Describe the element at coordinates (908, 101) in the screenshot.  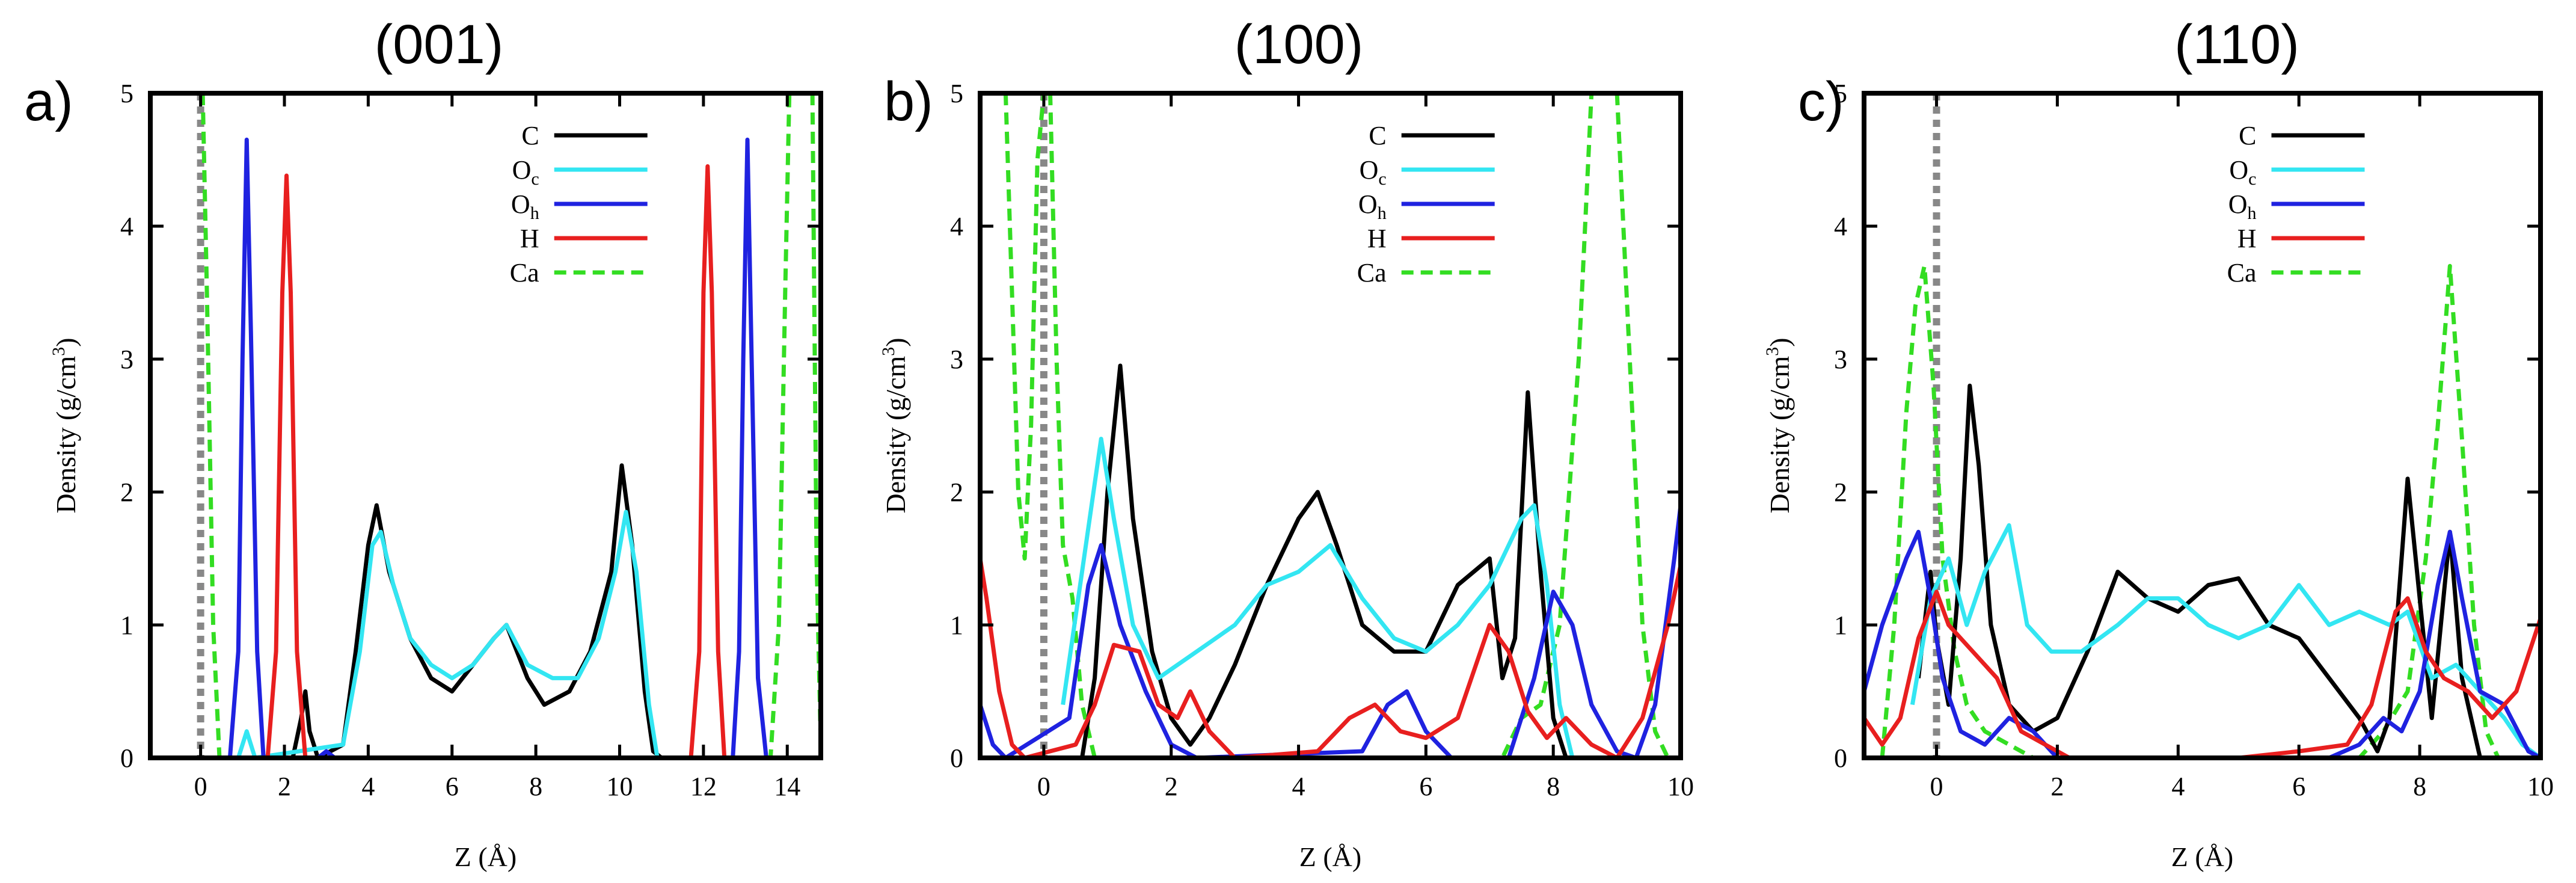
I see `panel-letter: b)` at that location.